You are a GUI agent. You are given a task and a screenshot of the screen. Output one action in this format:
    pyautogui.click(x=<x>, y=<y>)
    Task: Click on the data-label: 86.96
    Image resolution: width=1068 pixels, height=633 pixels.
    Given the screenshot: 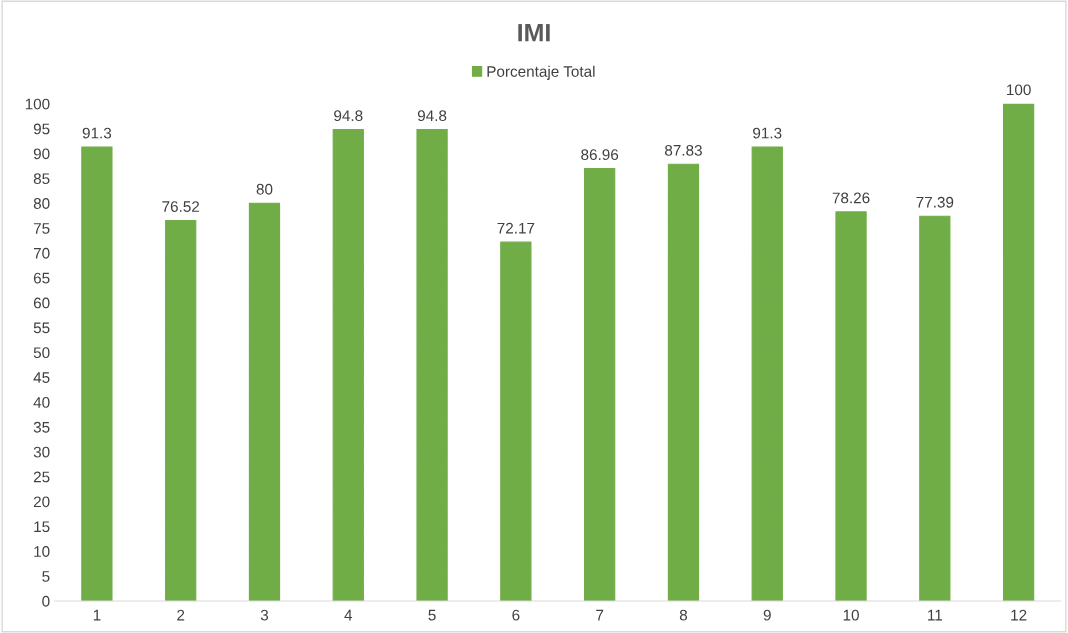 What is the action you would take?
    pyautogui.click(x=600, y=155)
    